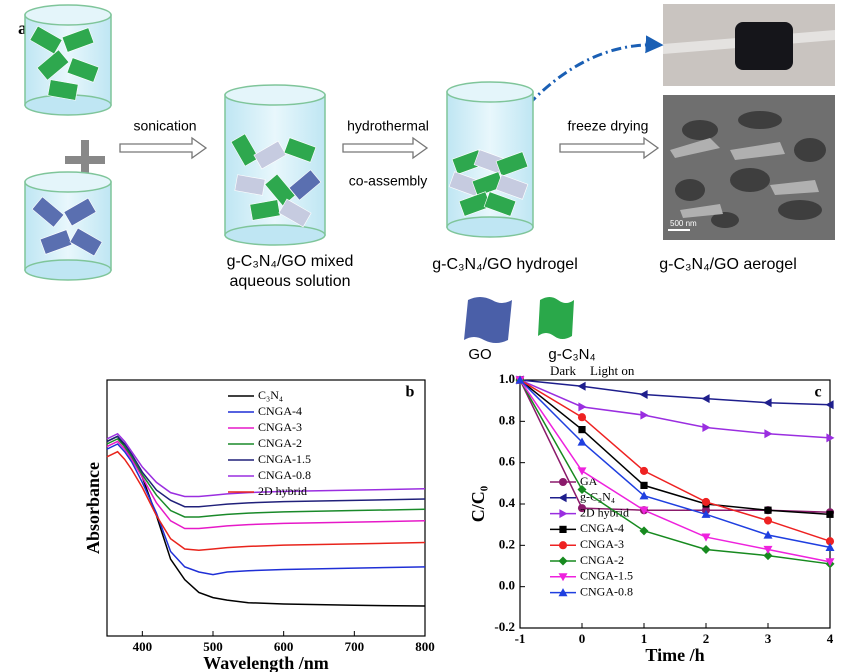 Image resolution: width=864 pixels, height=672 pixels. Describe the element at coordinates (507, 543) in the screenshot. I see `y-tick-label: 0.2` at that location.